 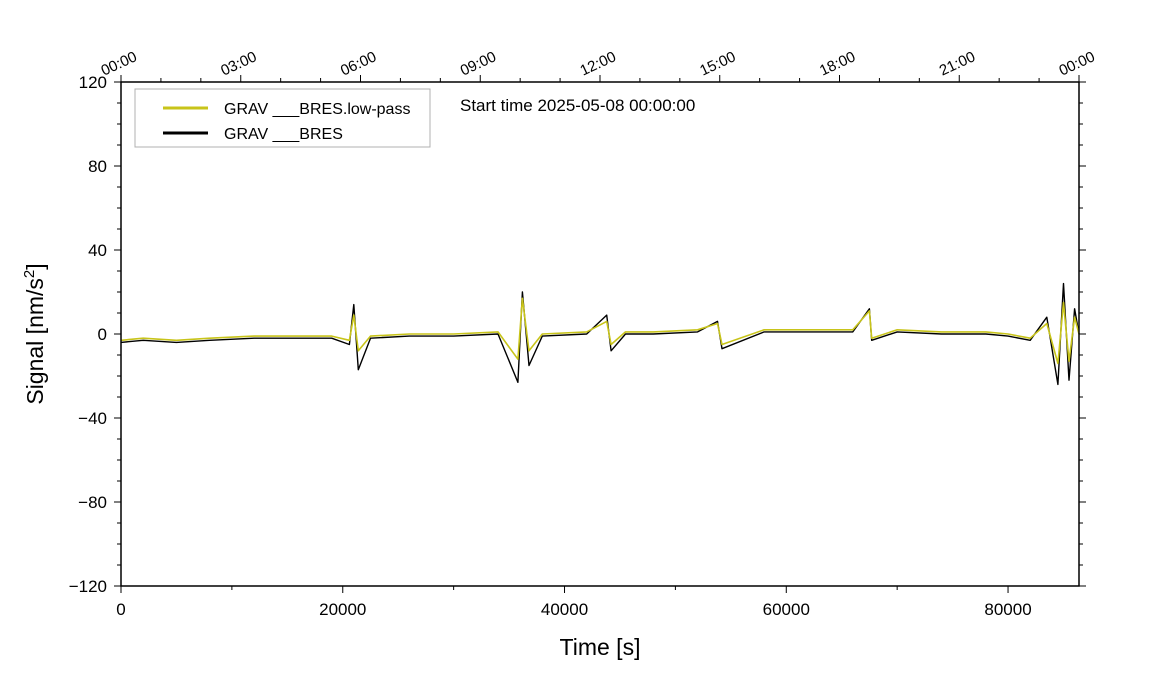 What do you see at coordinates (1007, 609) in the screenshot?
I see `x-tick-label-4: 80000` at bounding box center [1007, 609].